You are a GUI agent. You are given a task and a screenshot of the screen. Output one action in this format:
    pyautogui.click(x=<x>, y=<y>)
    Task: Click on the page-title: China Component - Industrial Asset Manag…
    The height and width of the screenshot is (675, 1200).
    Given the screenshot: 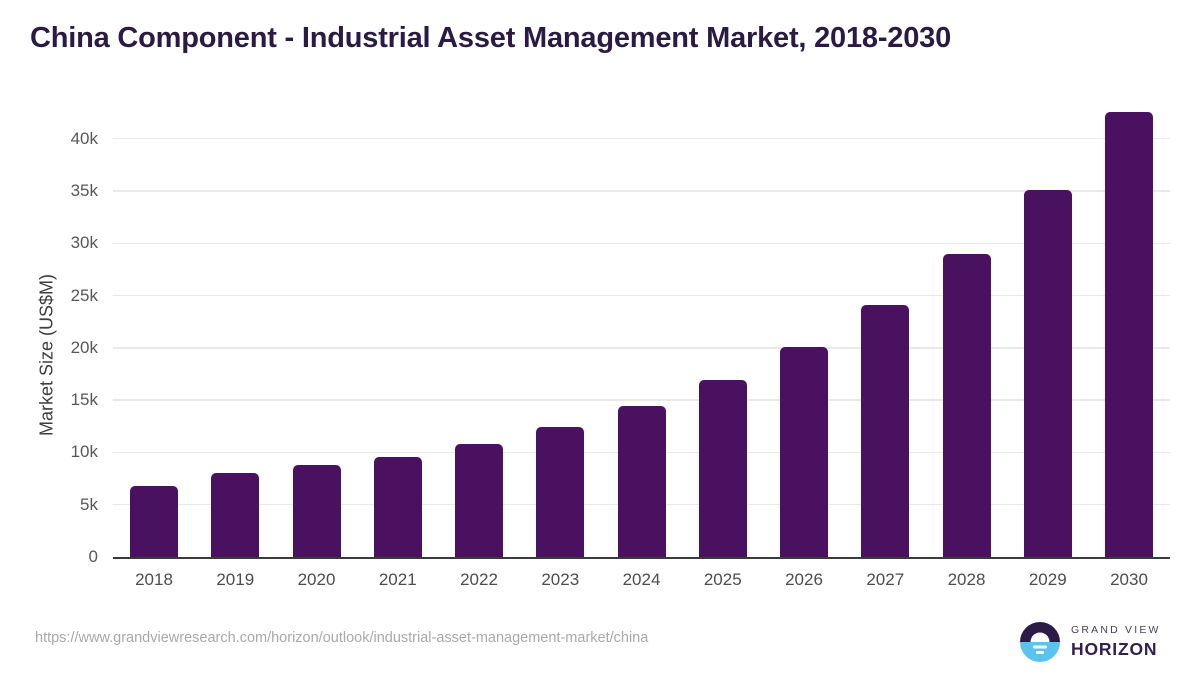 What is the action you would take?
    pyautogui.click(x=491, y=38)
    